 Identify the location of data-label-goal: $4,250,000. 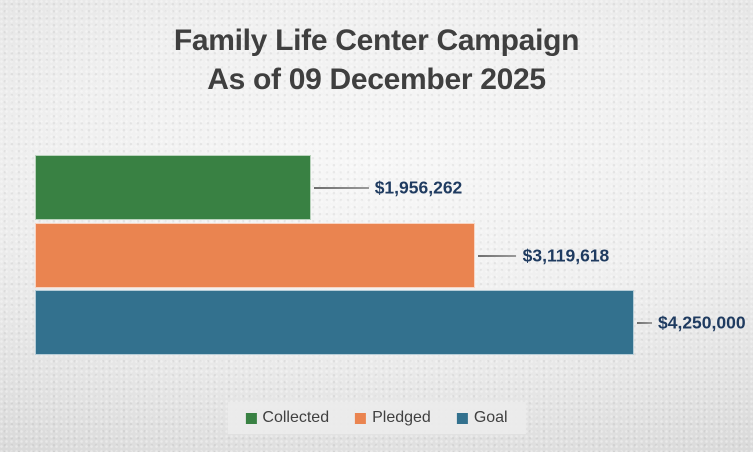
(702, 322).